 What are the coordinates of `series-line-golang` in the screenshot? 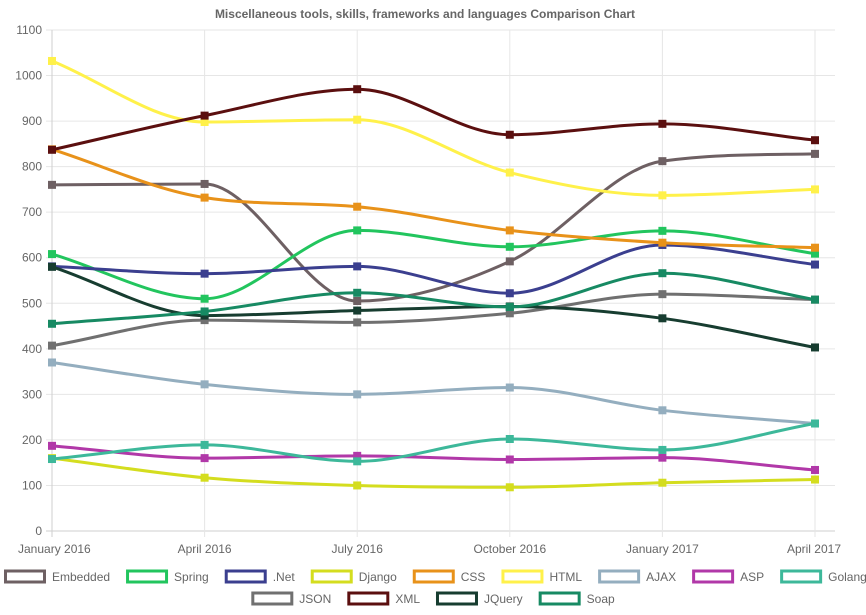 It's located at (433, 442).